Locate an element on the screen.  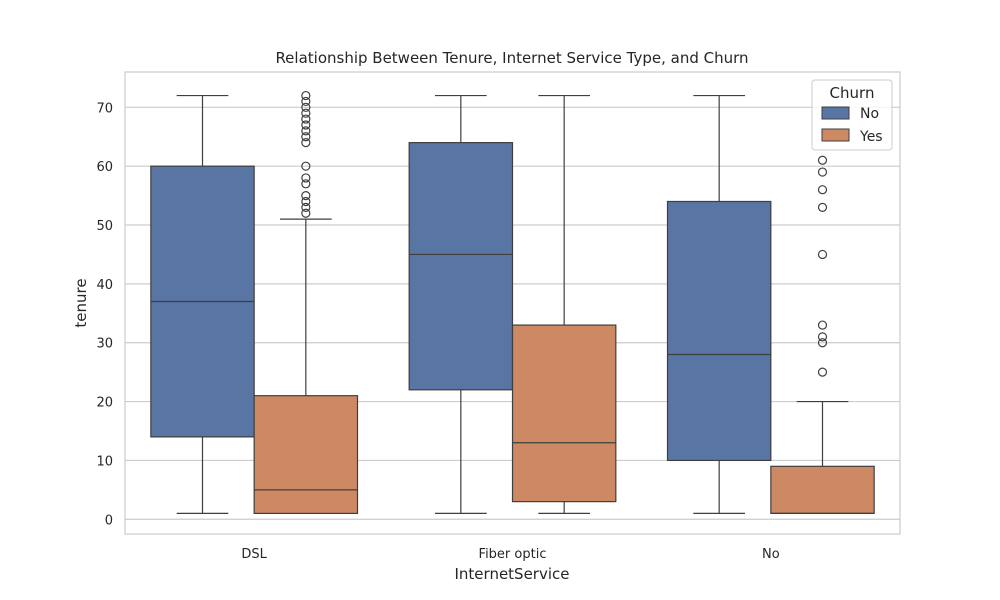
legend-swatch-yes is located at coordinates (835, 135).